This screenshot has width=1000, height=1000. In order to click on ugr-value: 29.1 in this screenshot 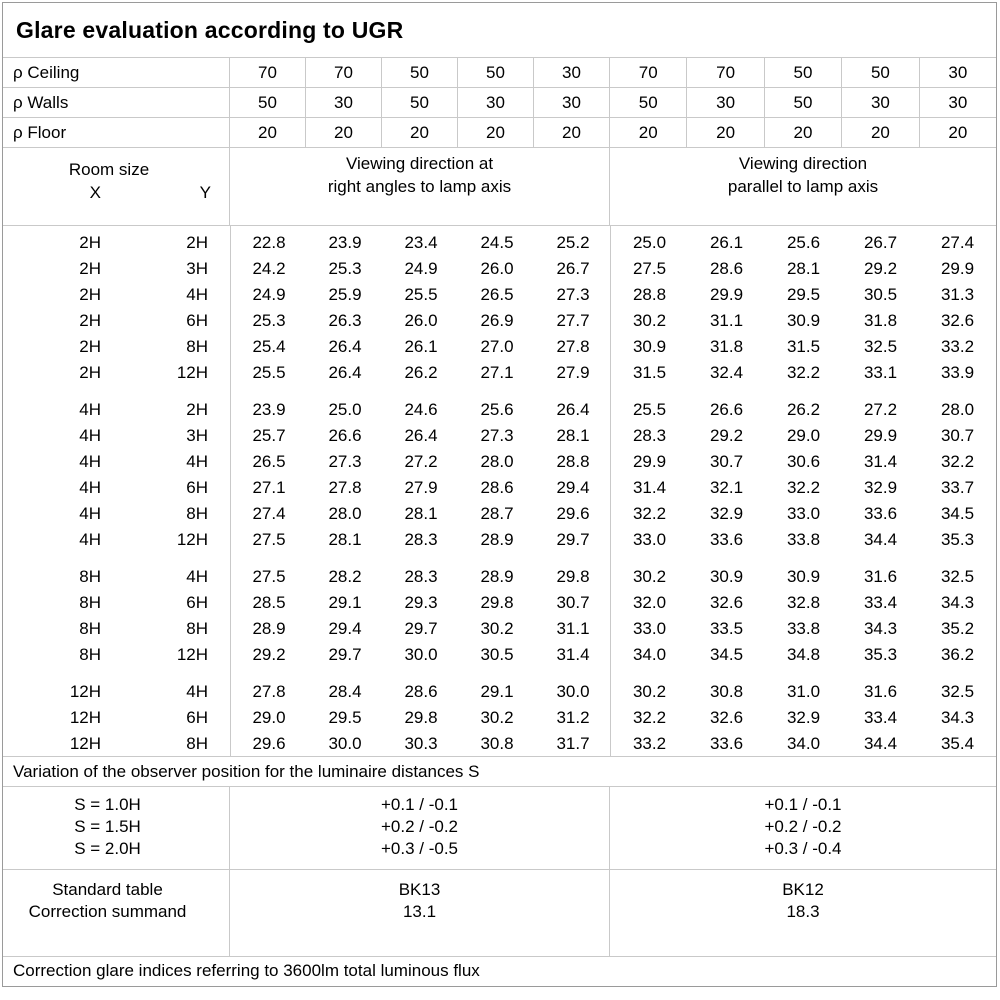, I will do `click(345, 602)`.